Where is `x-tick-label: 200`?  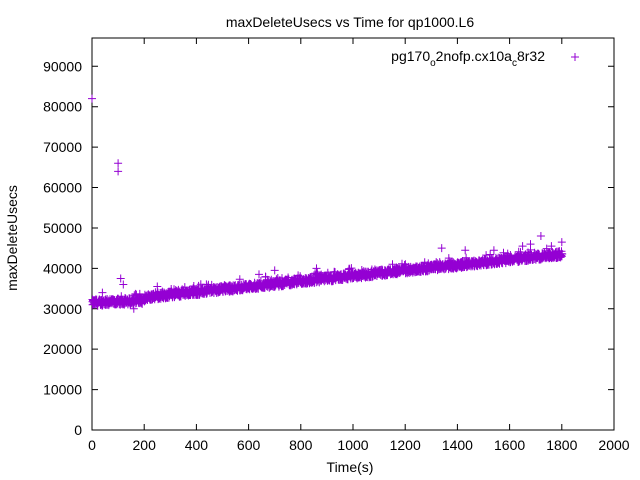
x-tick-label: 200 is located at coordinates (145, 445).